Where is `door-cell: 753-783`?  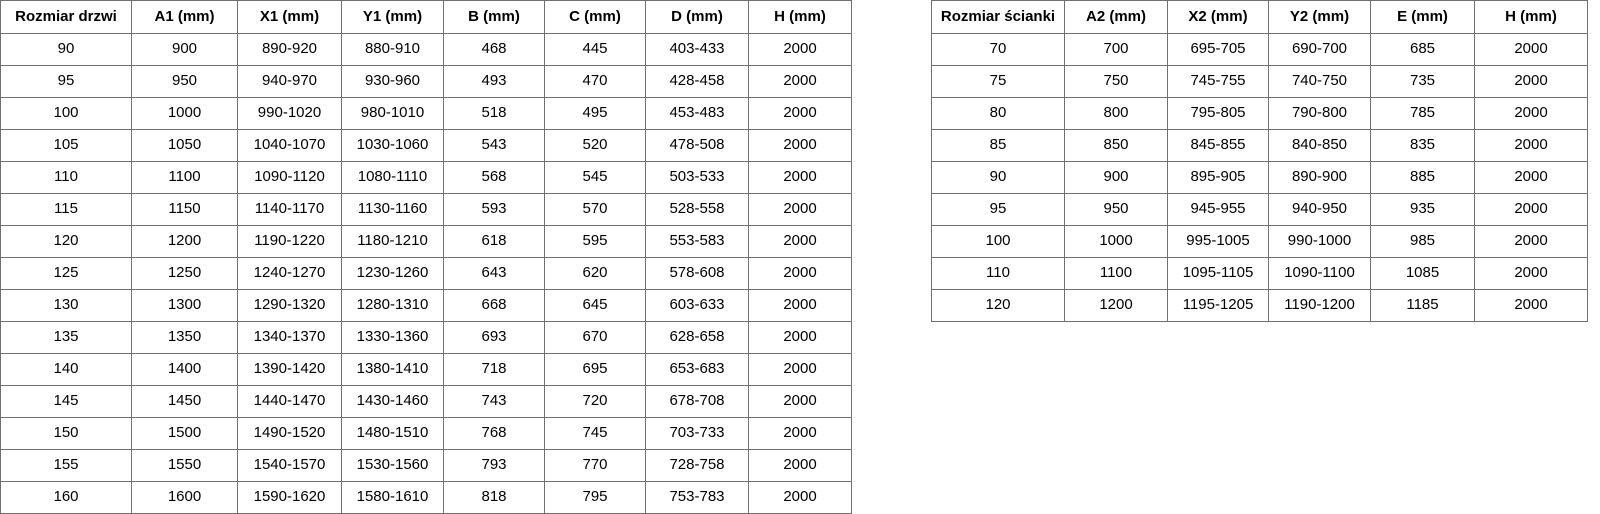
door-cell: 753-783 is located at coordinates (697, 497).